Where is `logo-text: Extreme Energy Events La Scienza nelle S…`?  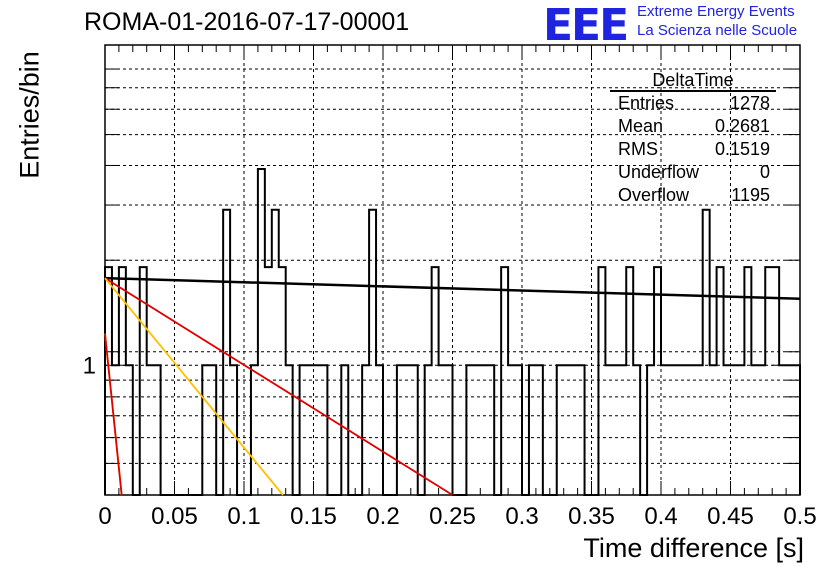
logo-text: Extreme Energy Events La Scienza nelle S… is located at coordinates (717, 21).